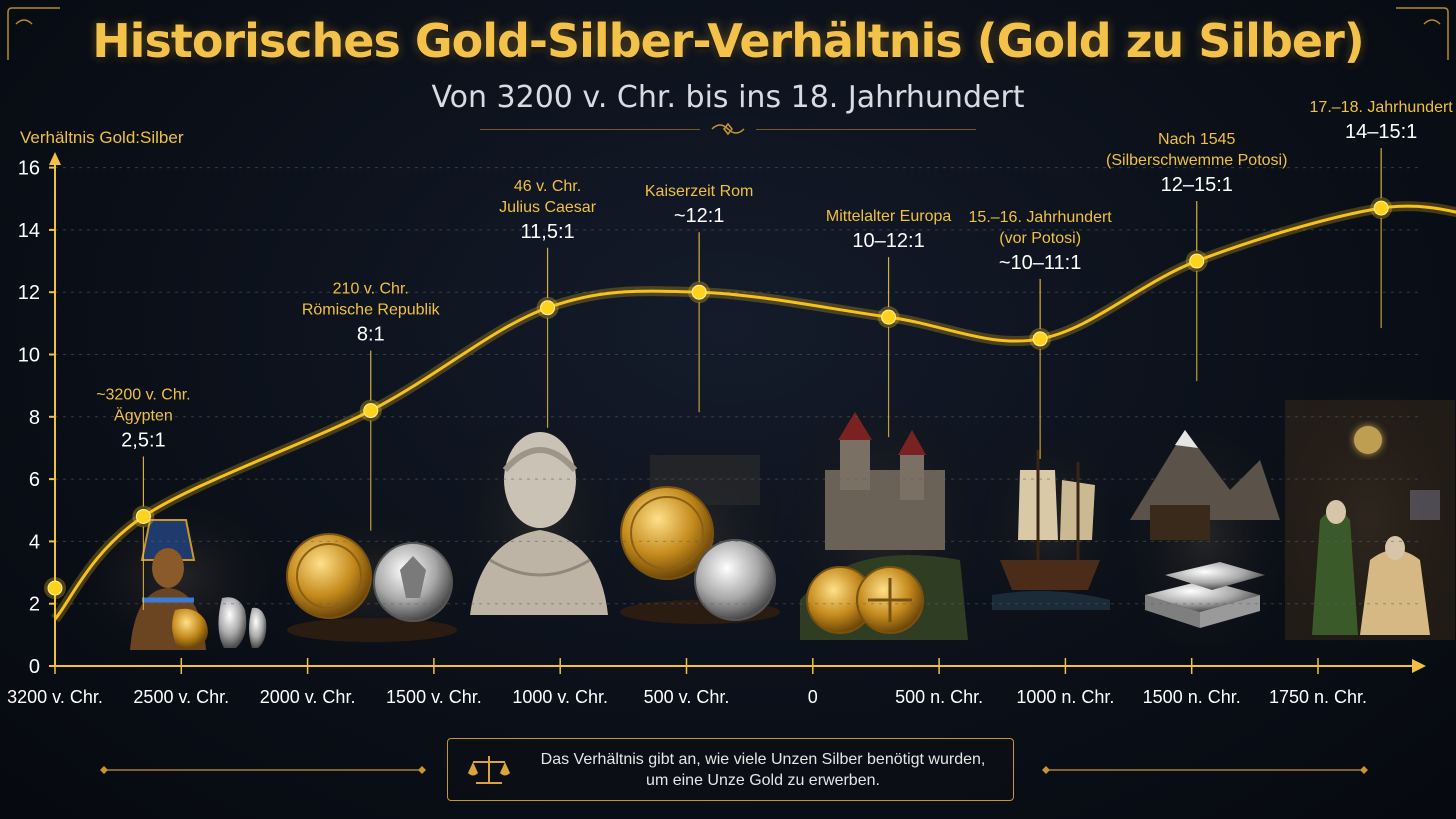 This screenshot has width=1456, height=819. I want to click on y-tick-label: 8, so click(34, 418).